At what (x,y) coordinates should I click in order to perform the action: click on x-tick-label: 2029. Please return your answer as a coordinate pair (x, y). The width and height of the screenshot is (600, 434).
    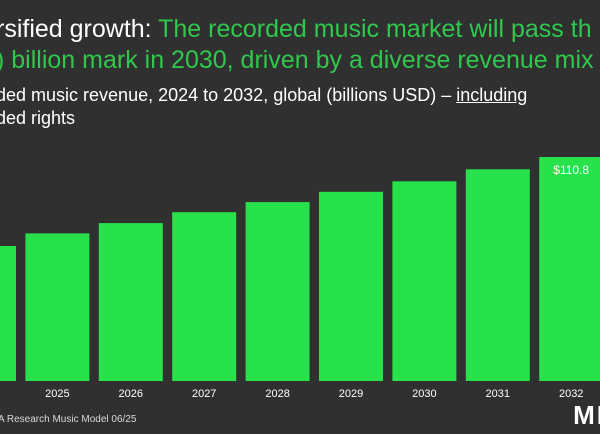
    Looking at the image, I should click on (351, 394).